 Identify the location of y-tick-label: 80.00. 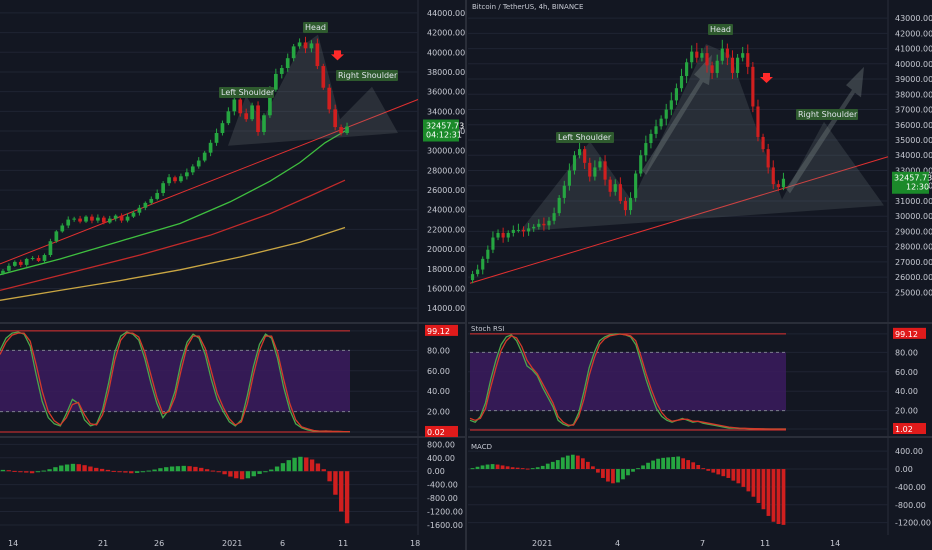
(438, 350).